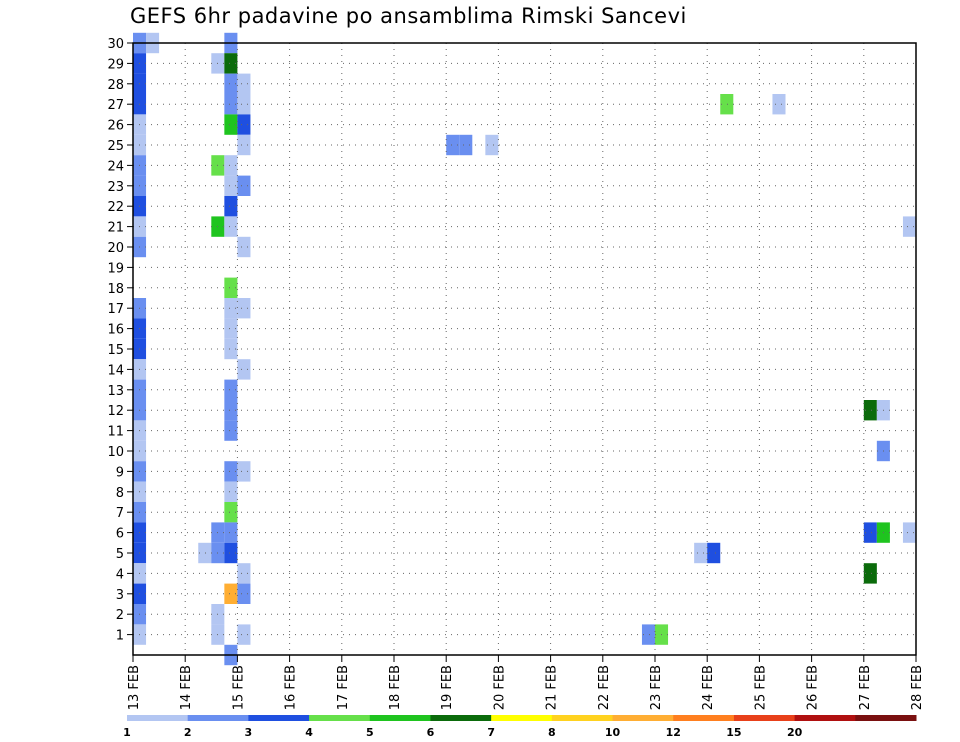 The image size is (960, 742). I want to click on colorbar-label: 20, so click(795, 732).